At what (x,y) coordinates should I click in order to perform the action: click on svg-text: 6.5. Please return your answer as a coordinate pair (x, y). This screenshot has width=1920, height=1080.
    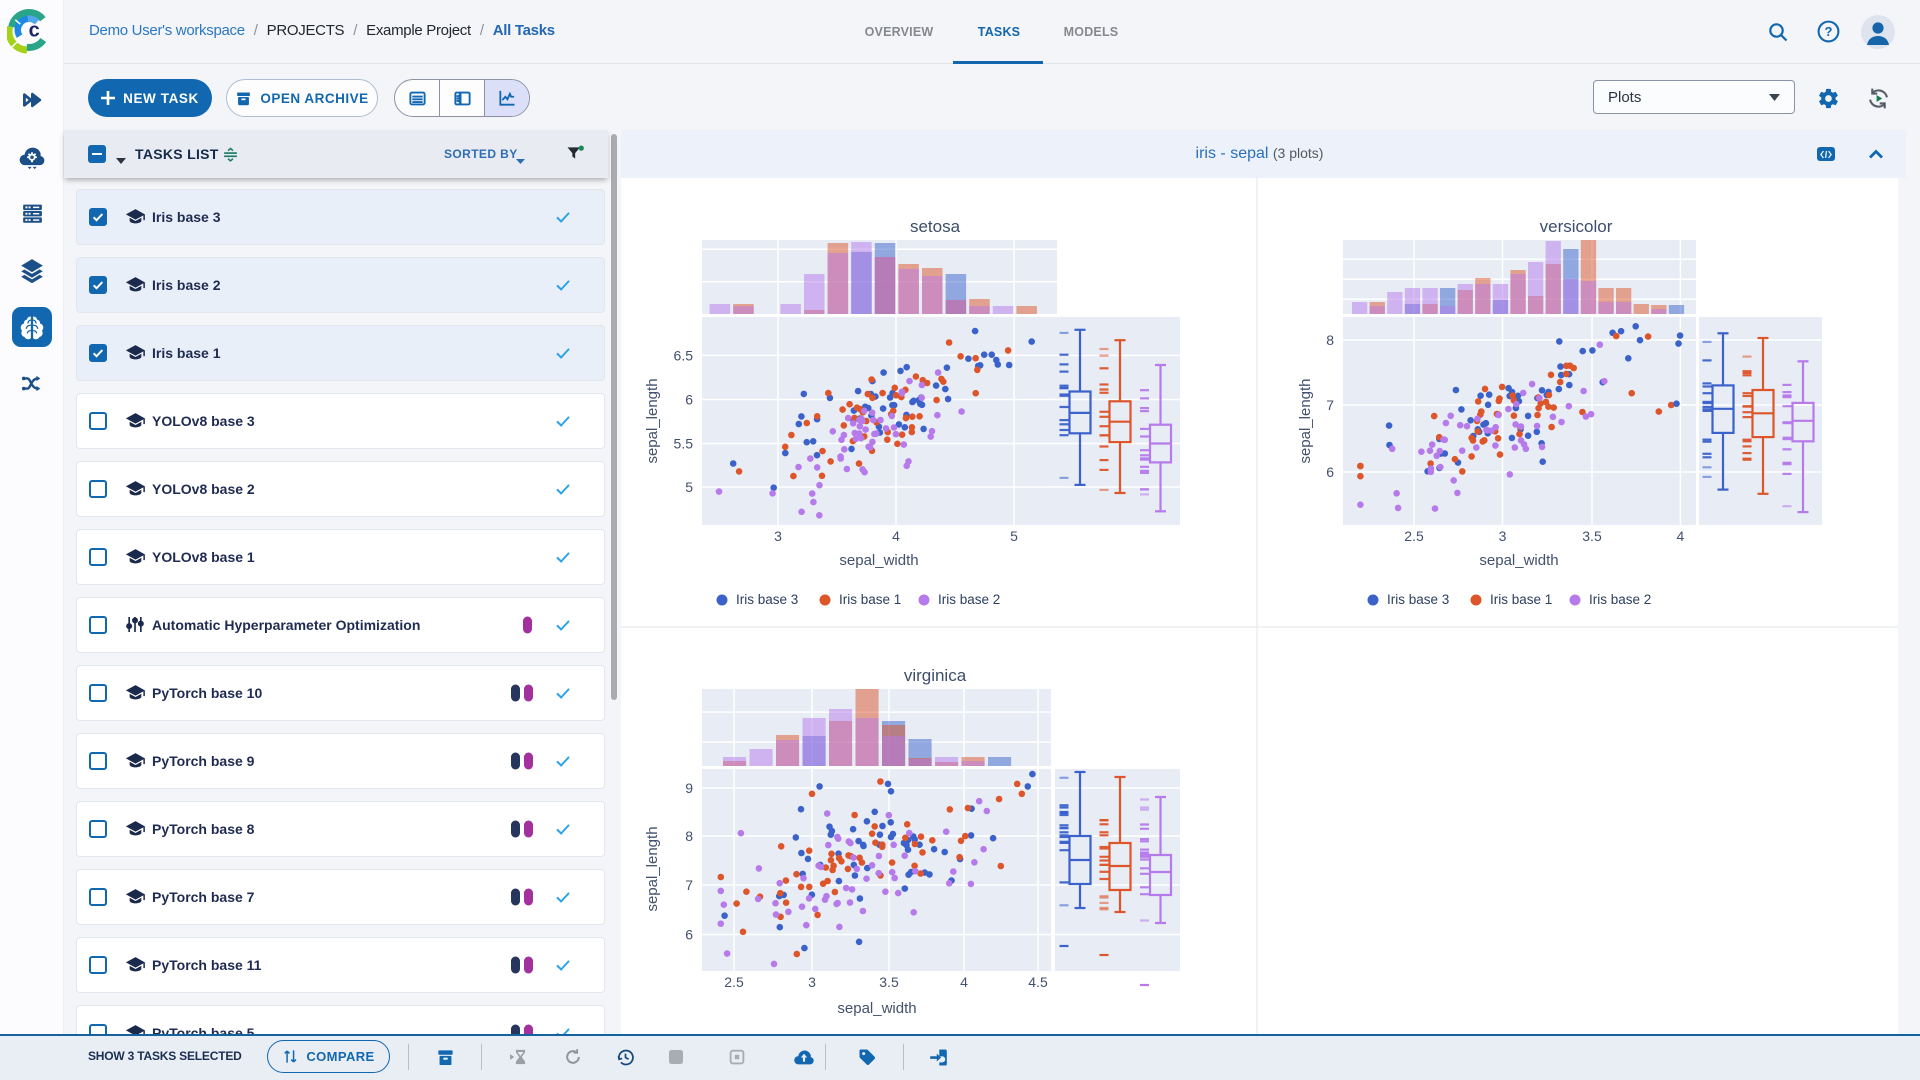
    Looking at the image, I should click on (684, 355).